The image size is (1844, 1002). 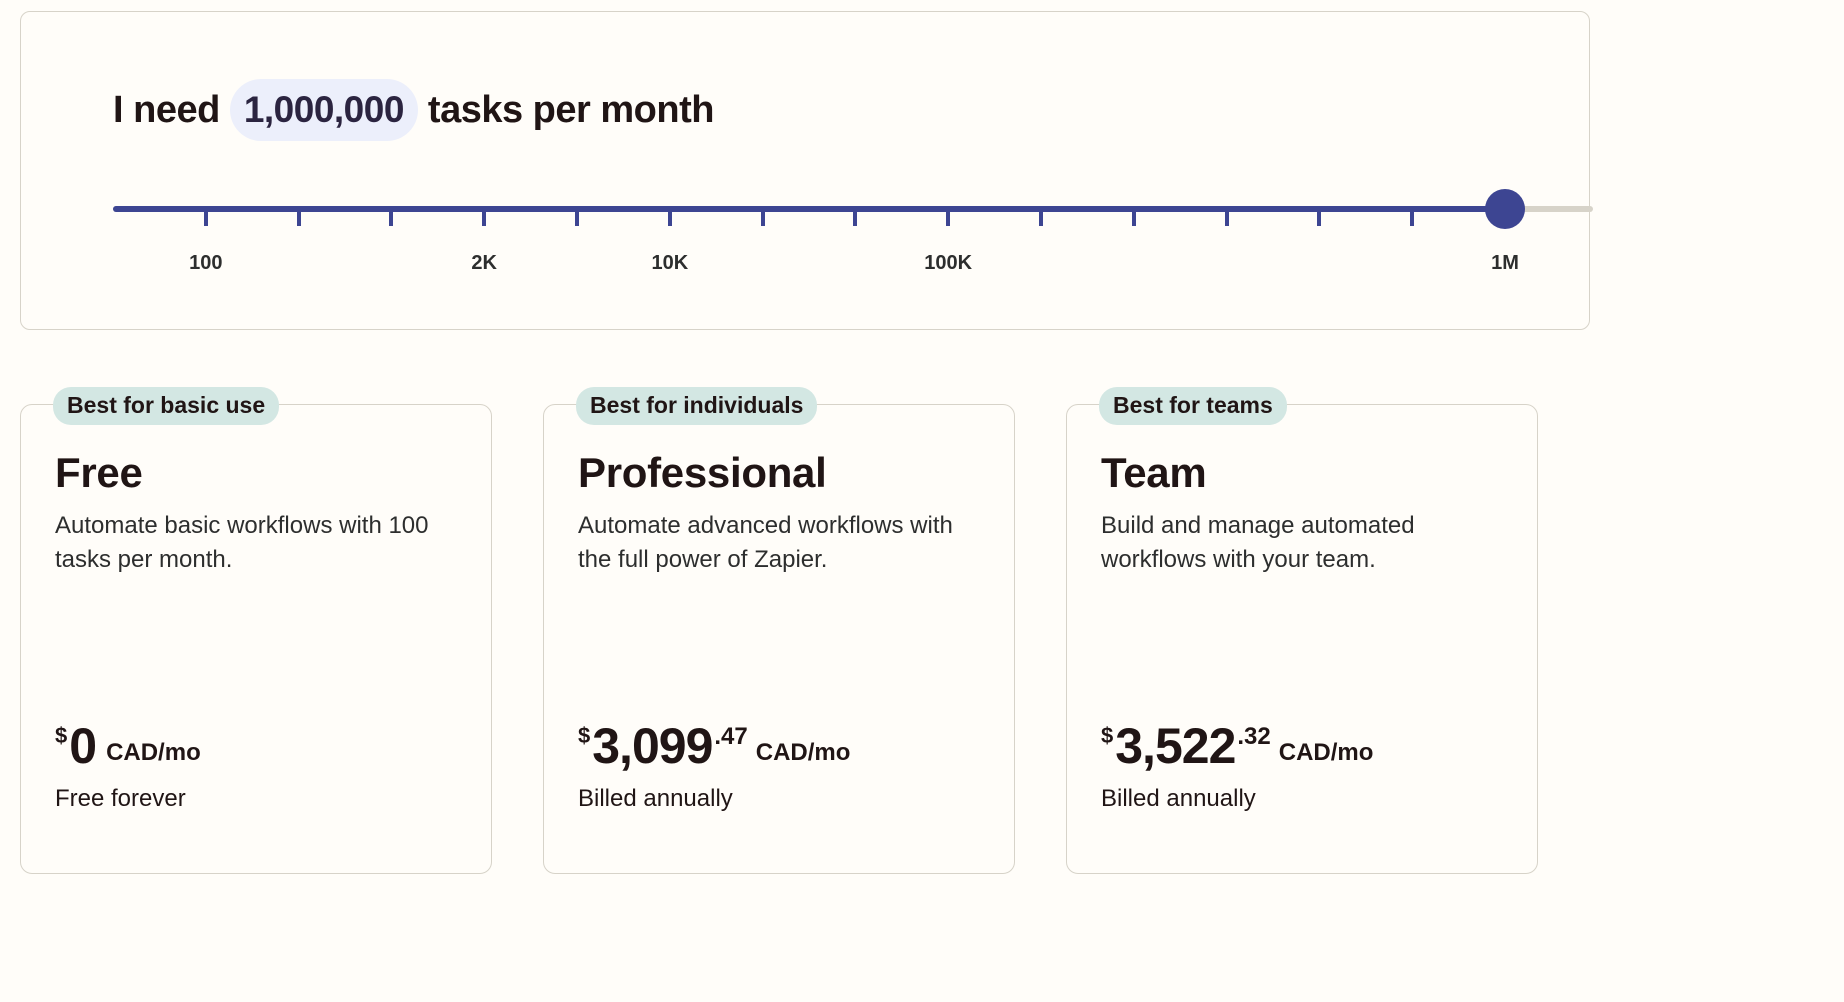 What do you see at coordinates (1254, 736) in the screenshot?
I see `price-cents: .32` at bounding box center [1254, 736].